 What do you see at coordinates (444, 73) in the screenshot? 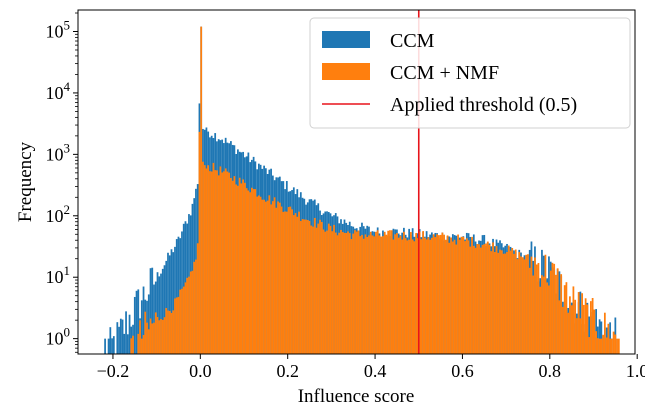
I see `legend-label-ccm-nmf: CCM + NMF` at bounding box center [444, 73].